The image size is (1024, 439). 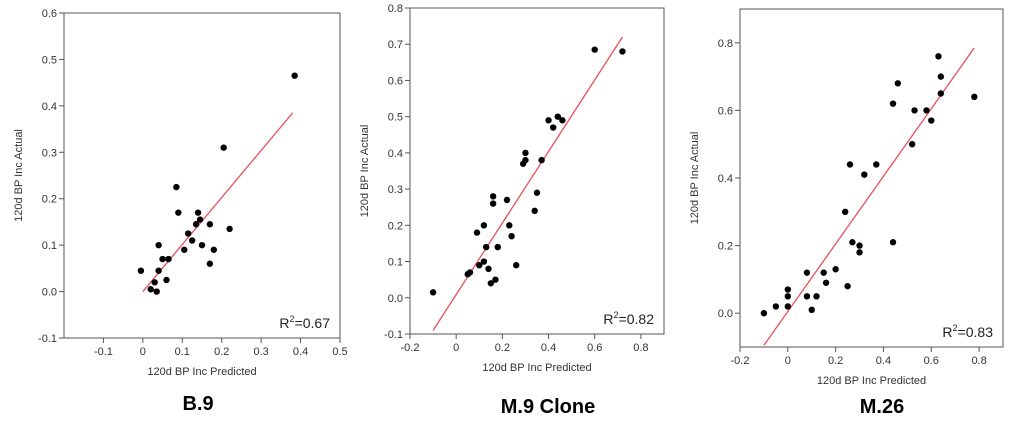 I want to click on chart-2-y-tick-label: 0.4, so click(x=395, y=154).